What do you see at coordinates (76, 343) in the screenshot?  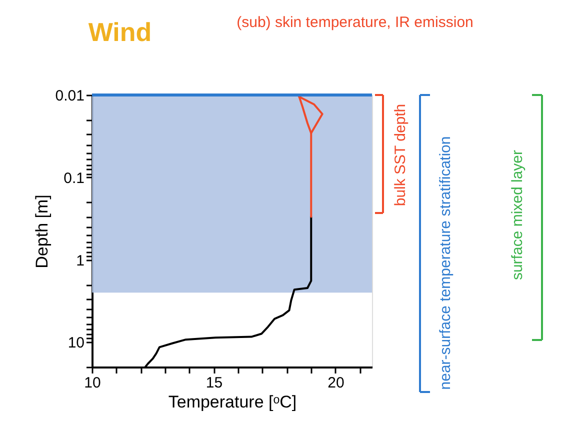 I see `y-tick-label: 10` at bounding box center [76, 343].